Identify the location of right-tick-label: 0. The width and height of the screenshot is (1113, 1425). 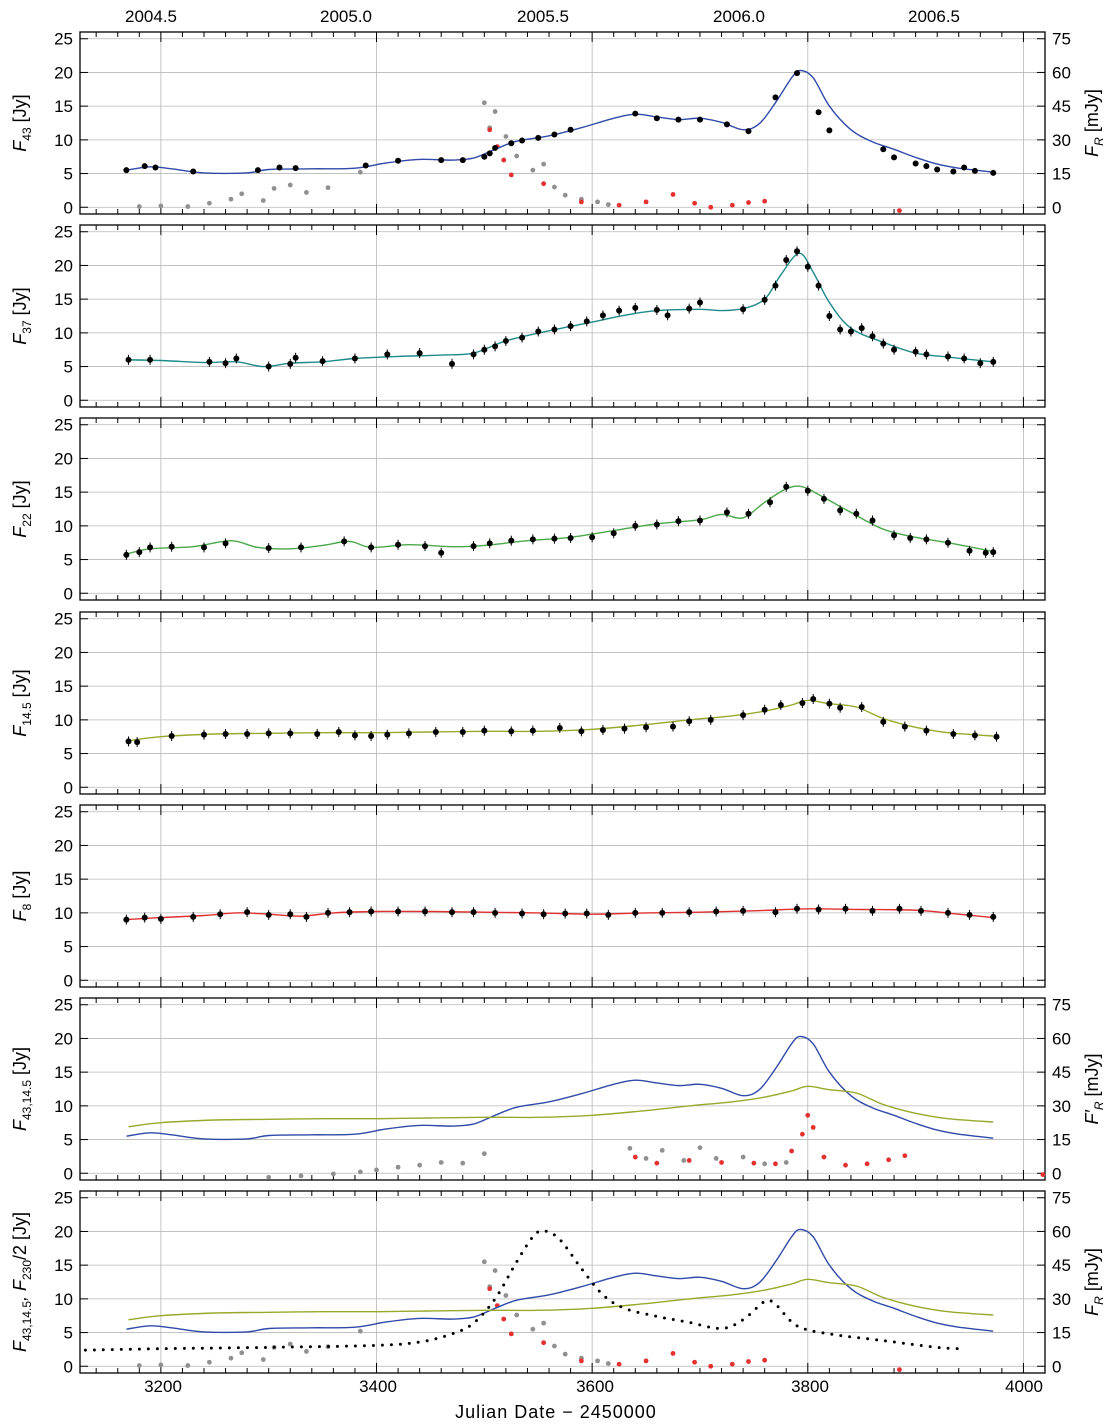
(1056, 1366).